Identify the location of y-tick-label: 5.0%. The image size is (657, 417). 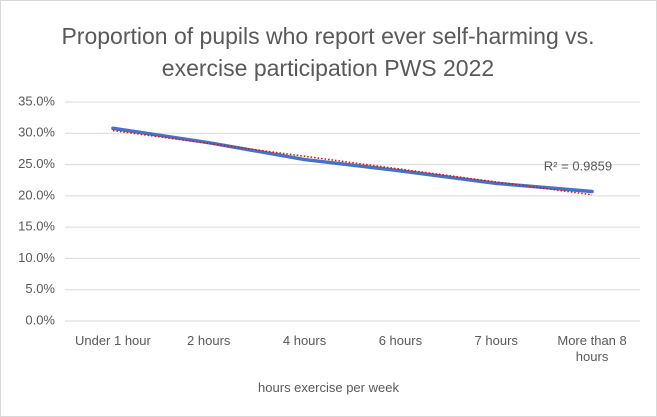
(40, 288).